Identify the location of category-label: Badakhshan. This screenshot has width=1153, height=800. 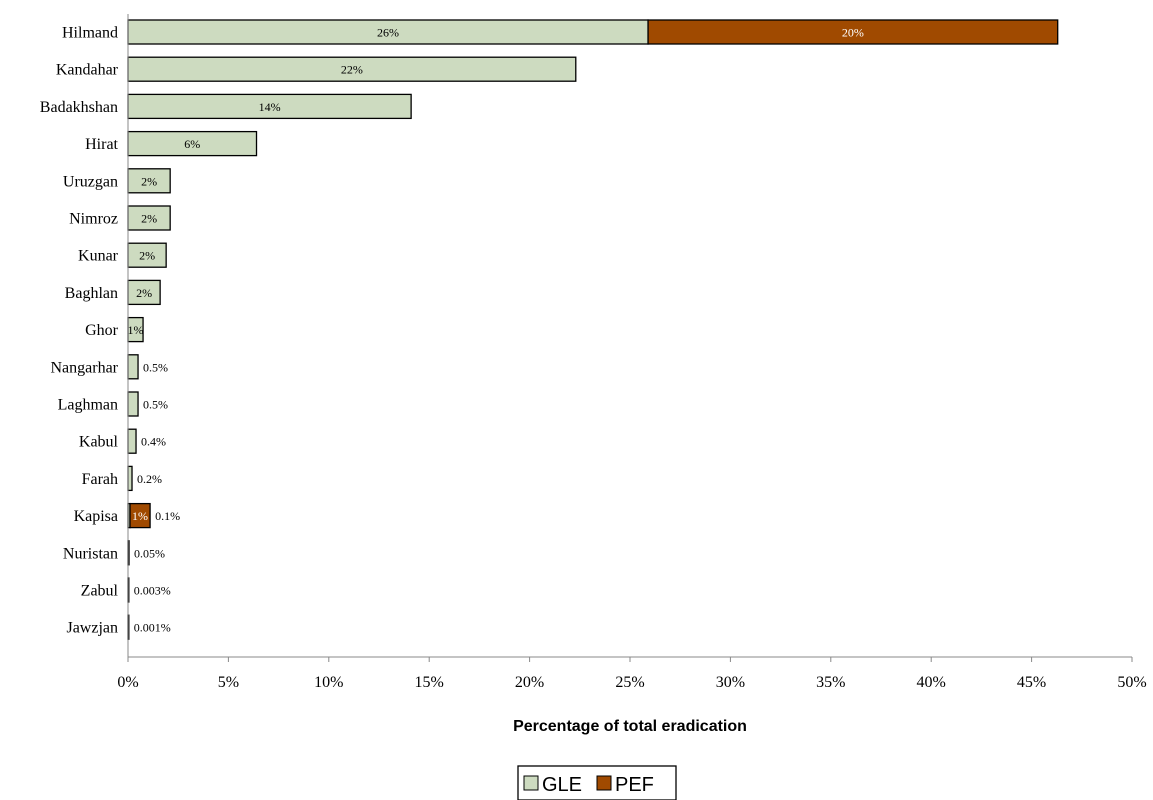
(79, 107).